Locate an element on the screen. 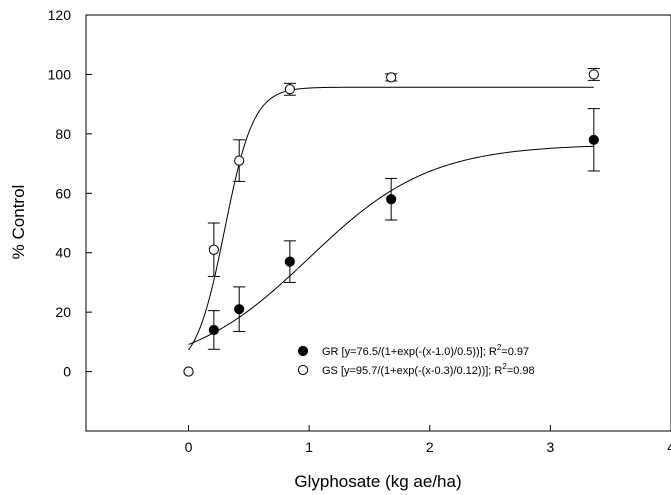 This screenshot has width=671, height=495. legend-marker-gs is located at coordinates (303, 370).